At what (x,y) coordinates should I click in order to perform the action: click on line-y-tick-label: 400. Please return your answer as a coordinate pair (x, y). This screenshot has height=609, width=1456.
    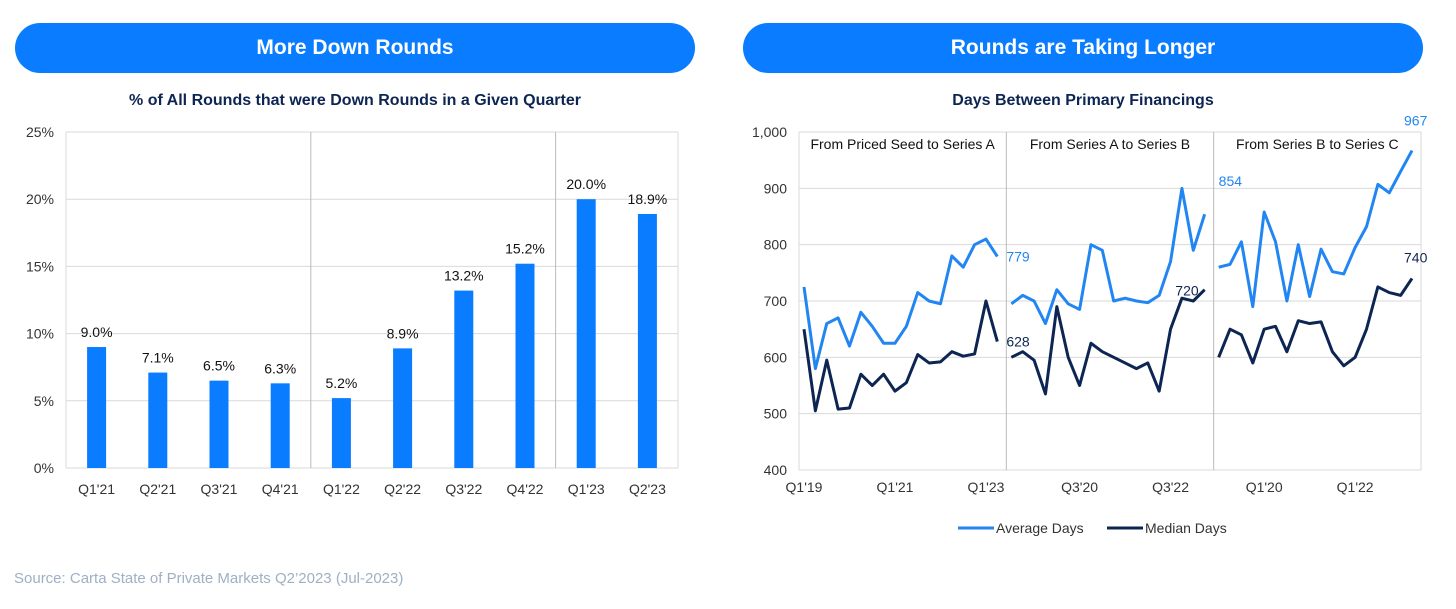
    Looking at the image, I should click on (776, 470).